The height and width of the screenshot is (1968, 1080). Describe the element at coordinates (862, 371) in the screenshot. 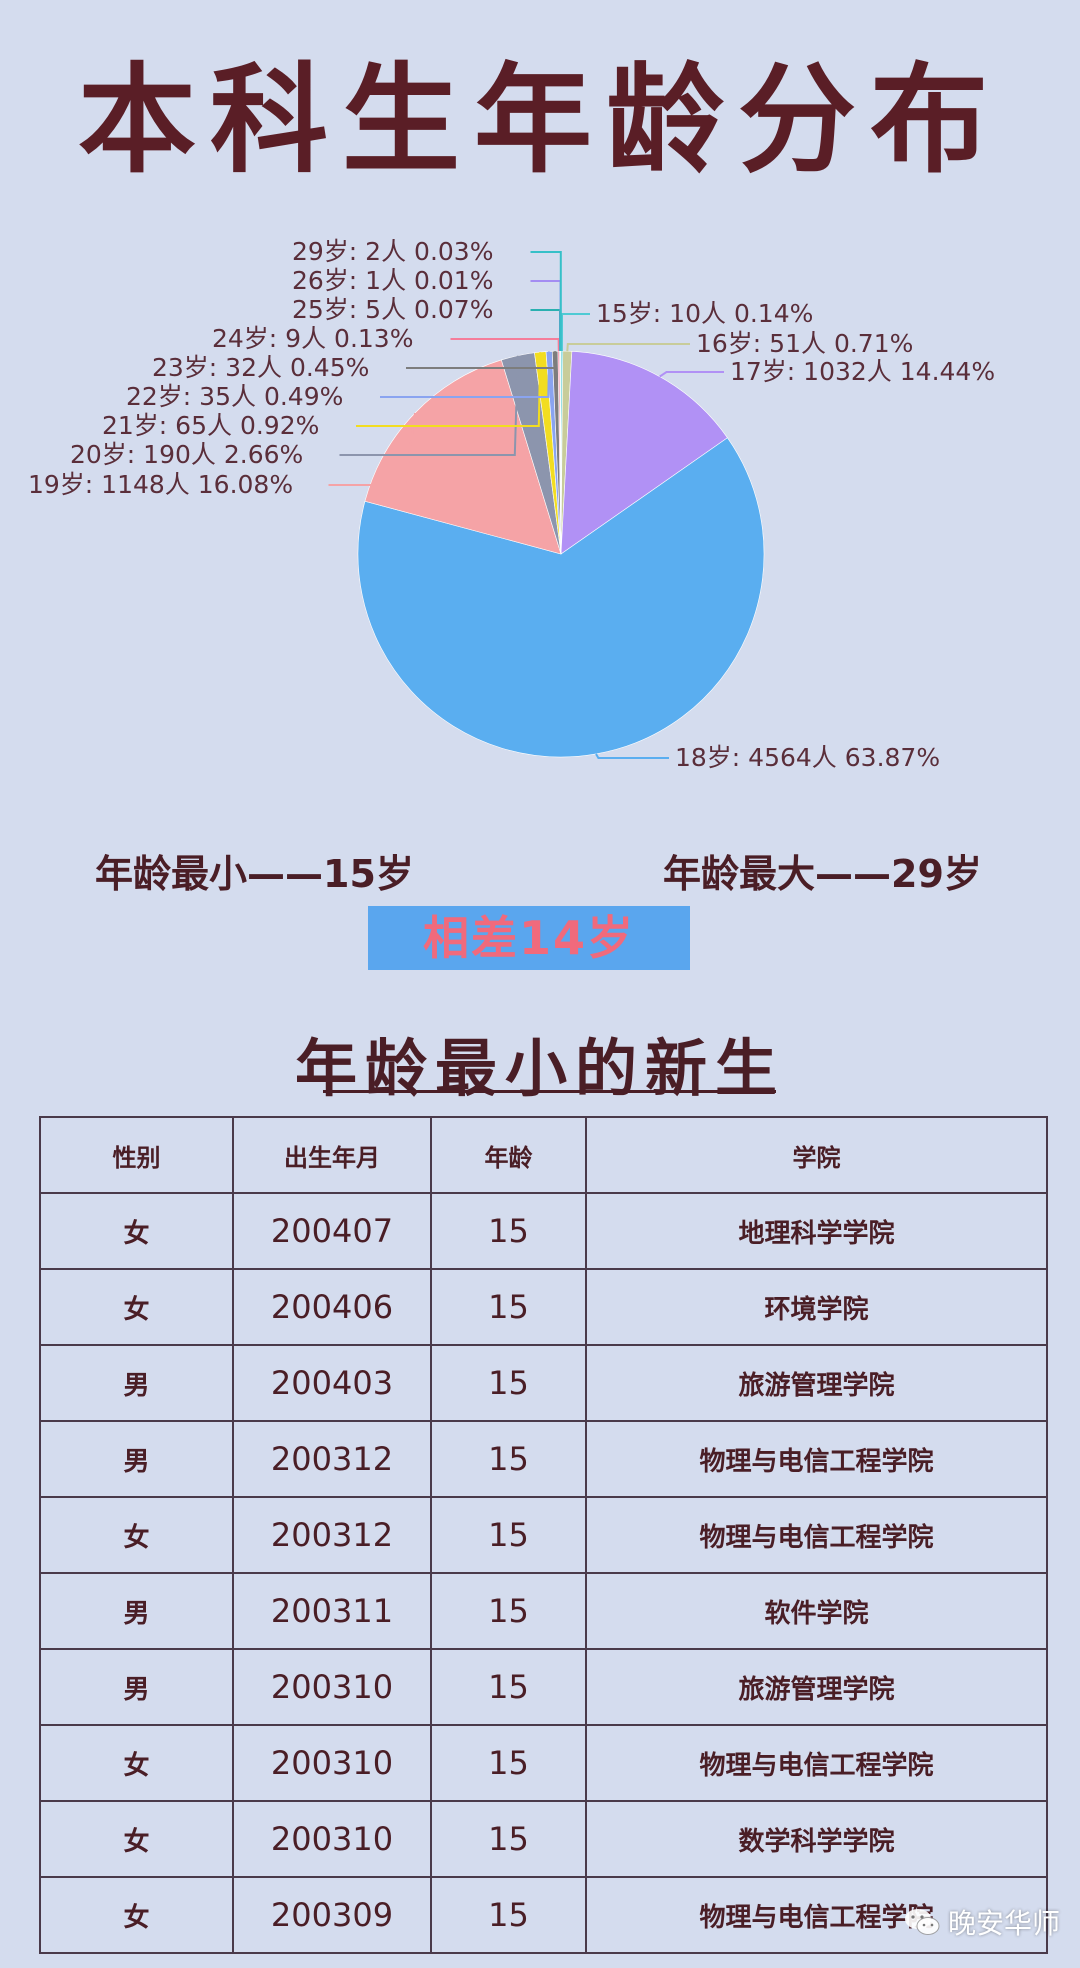

I see `pie-label-17岁: 17岁: 1032人 14.44%` at that location.